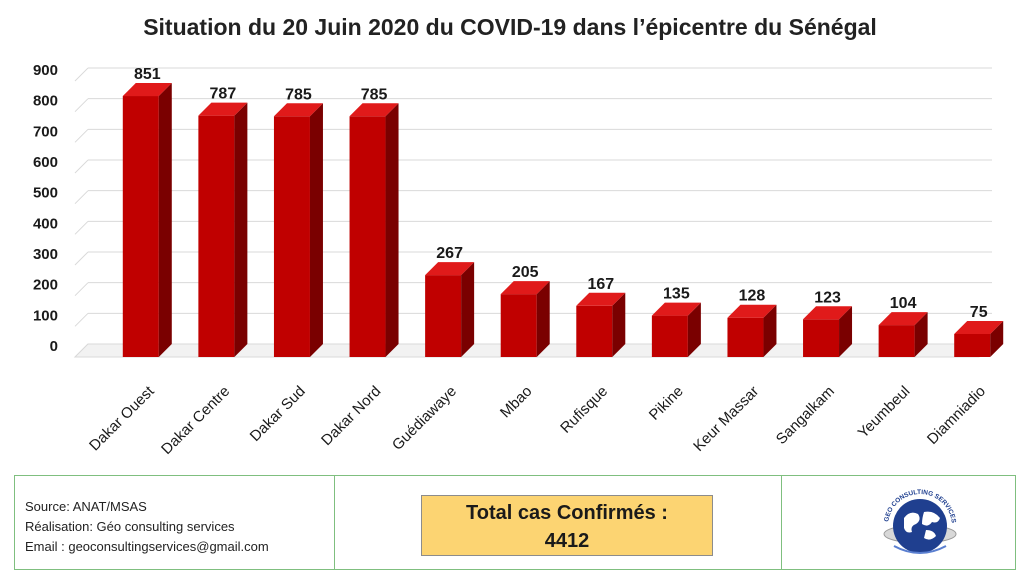 The height and width of the screenshot is (576, 1024). What do you see at coordinates (525, 272) in the screenshot?
I see `data-label: 205` at bounding box center [525, 272].